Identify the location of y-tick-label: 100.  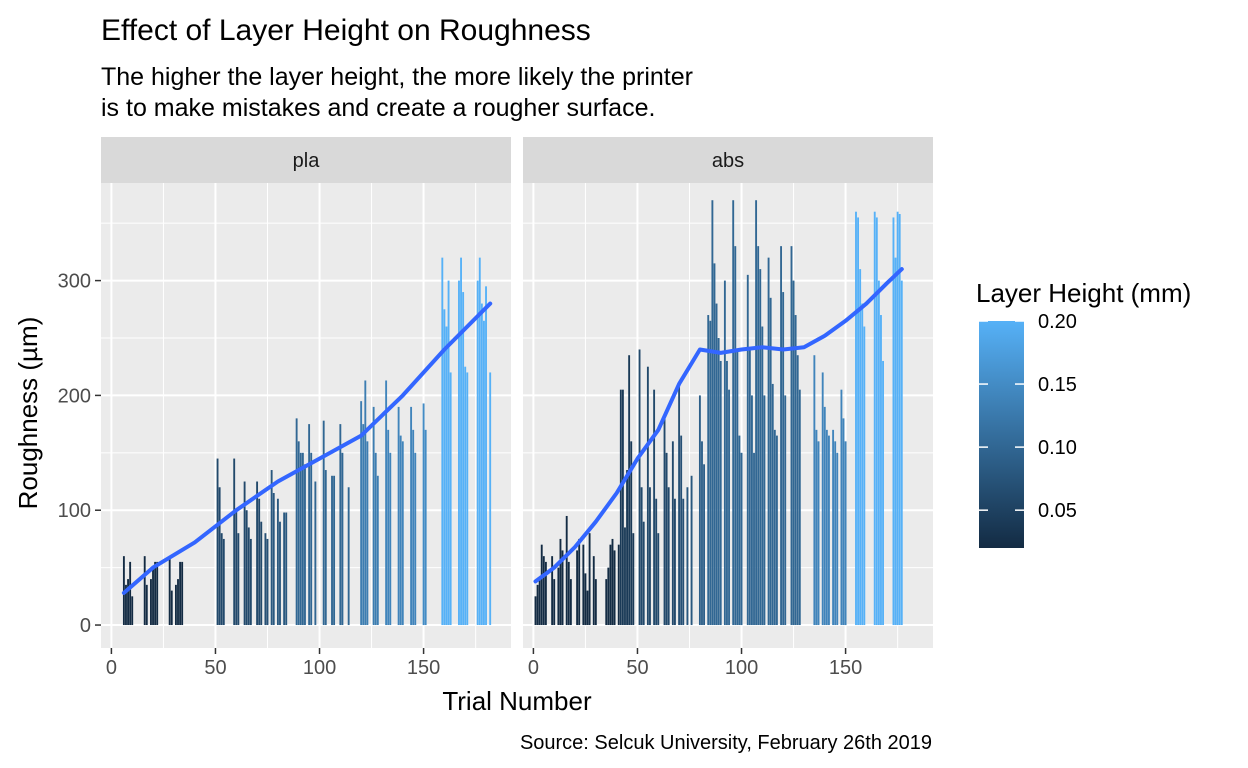
(74, 511).